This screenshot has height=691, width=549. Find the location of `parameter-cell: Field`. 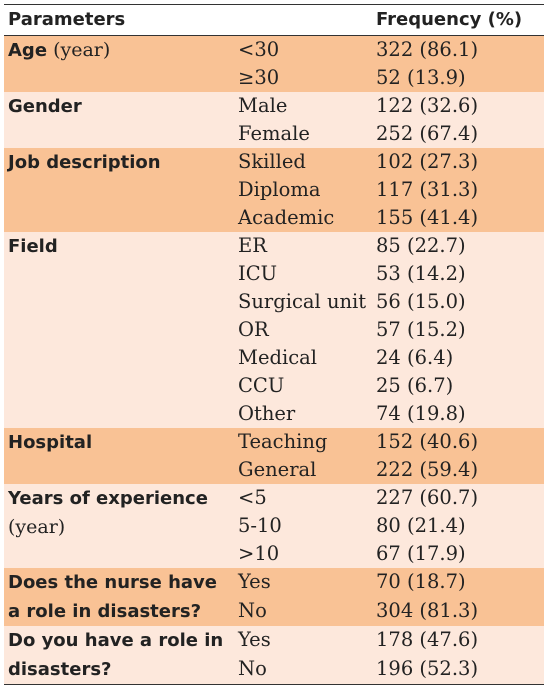

parameter-cell: Field is located at coordinates (119, 330).